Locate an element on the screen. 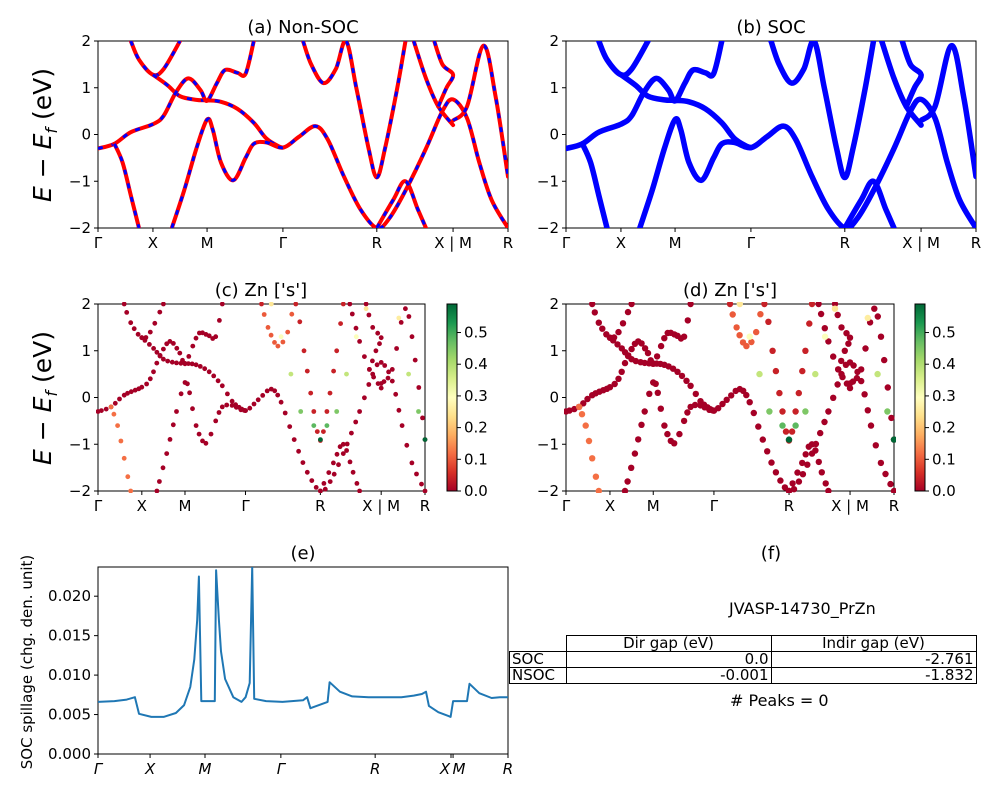 Image resolution: width=1000 pixels, height=800 pixels. y-tick-label: 1 is located at coordinates (86, 351).